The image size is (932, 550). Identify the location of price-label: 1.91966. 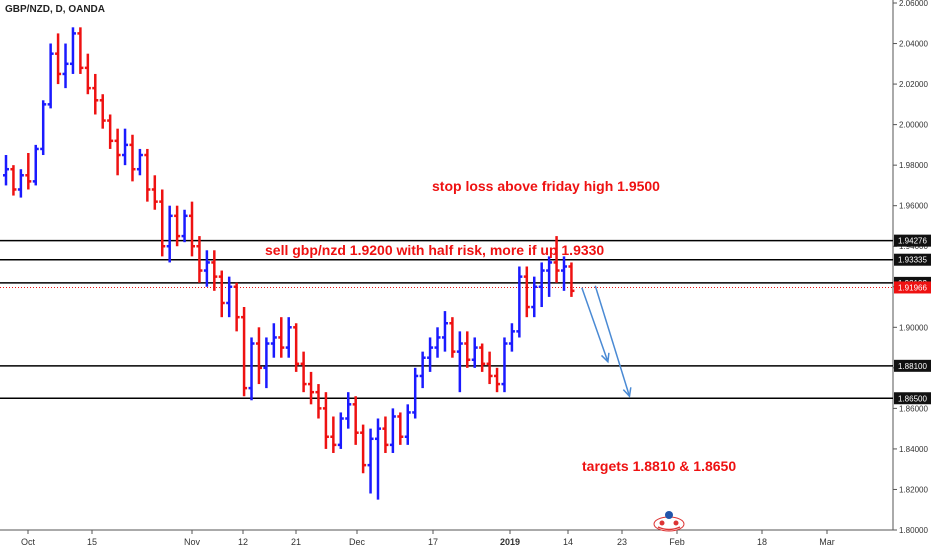
(912, 287).